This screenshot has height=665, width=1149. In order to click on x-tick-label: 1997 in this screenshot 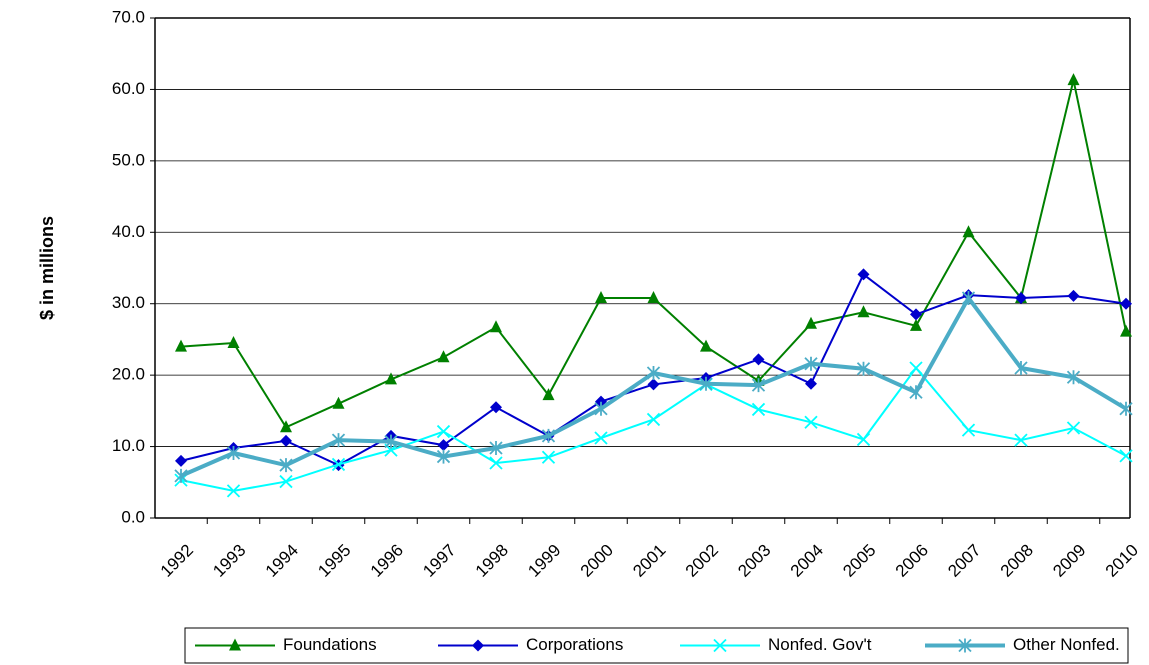, I will do `click(439, 561)`.